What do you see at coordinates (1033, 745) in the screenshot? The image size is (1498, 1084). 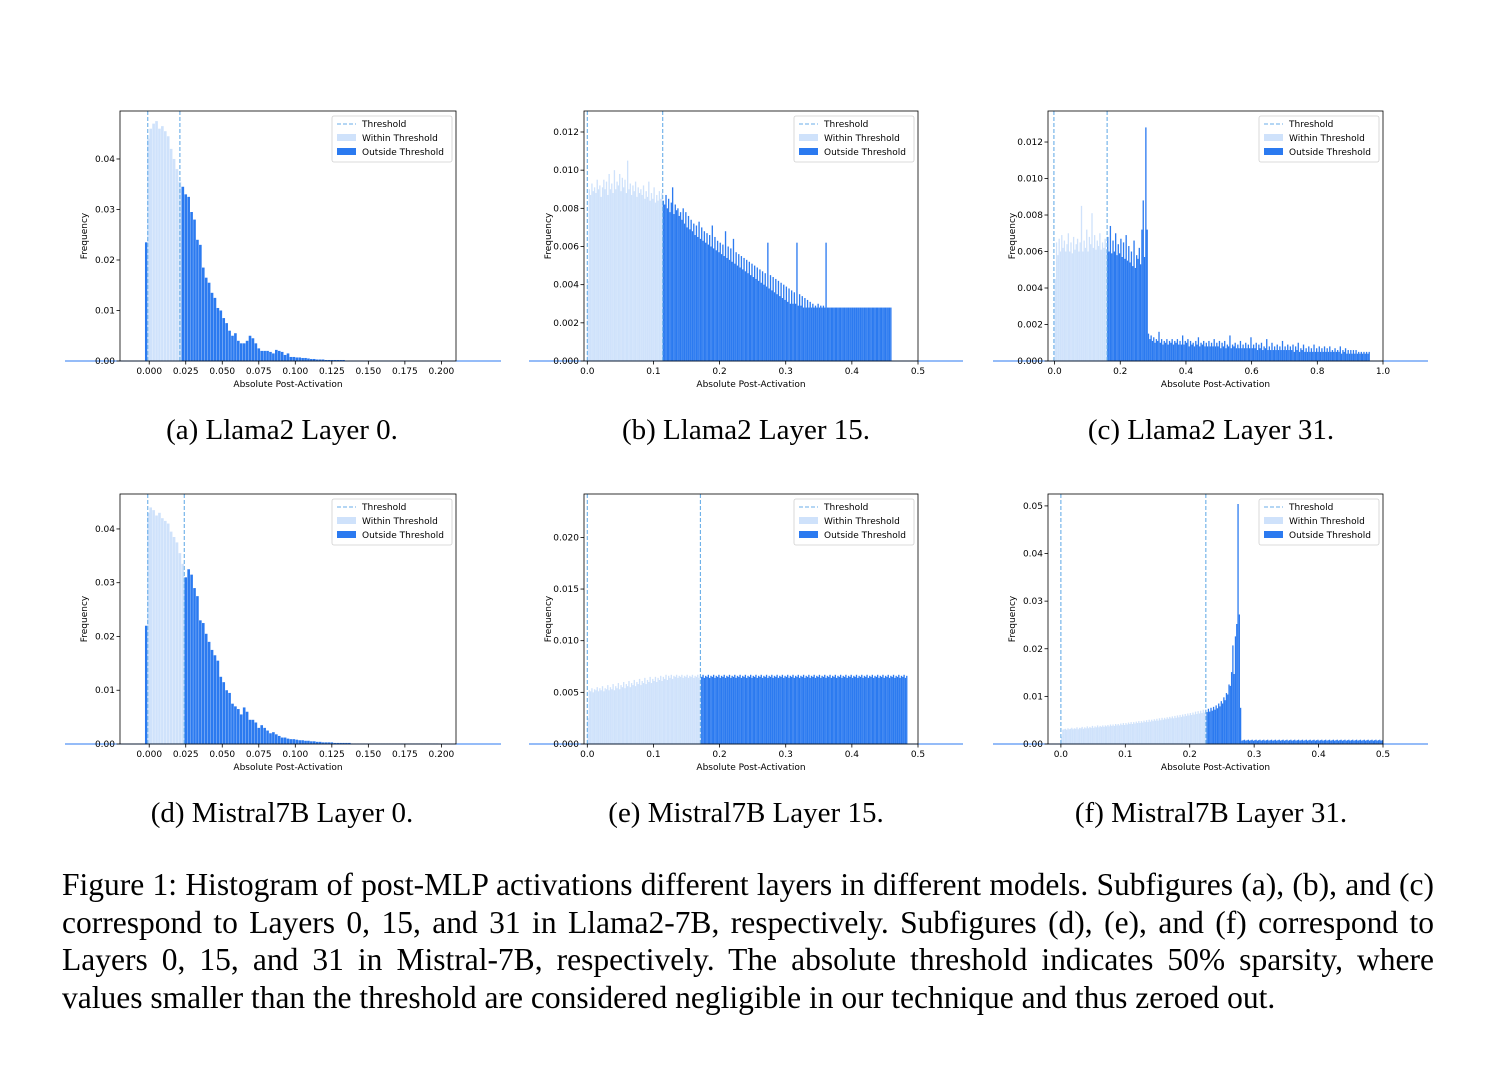 I see `y-tick-label: 0.00` at bounding box center [1033, 745].